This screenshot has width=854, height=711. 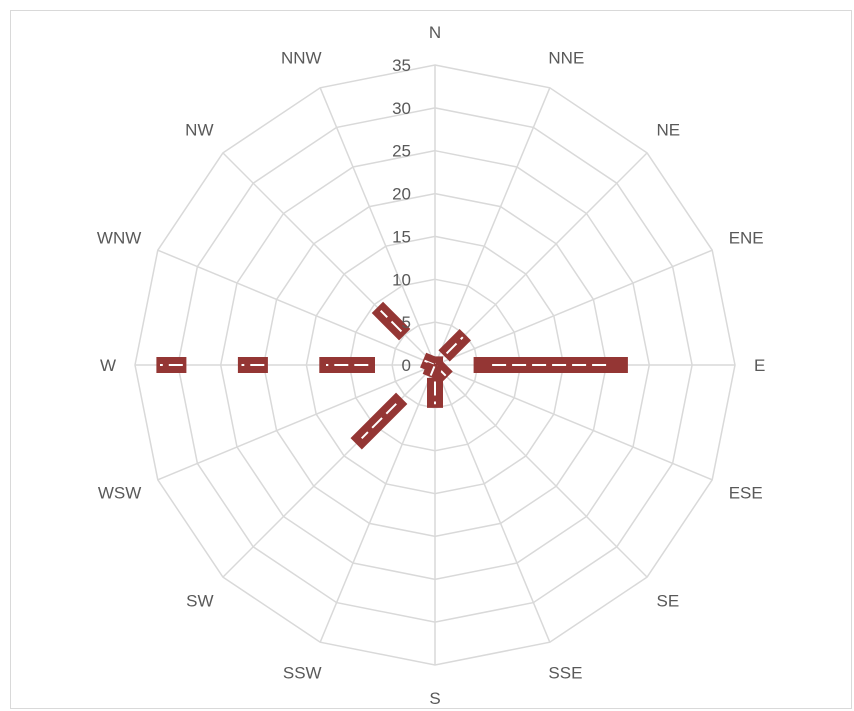 What do you see at coordinates (301, 57) in the screenshot?
I see `direction-label-nnw: NNW` at bounding box center [301, 57].